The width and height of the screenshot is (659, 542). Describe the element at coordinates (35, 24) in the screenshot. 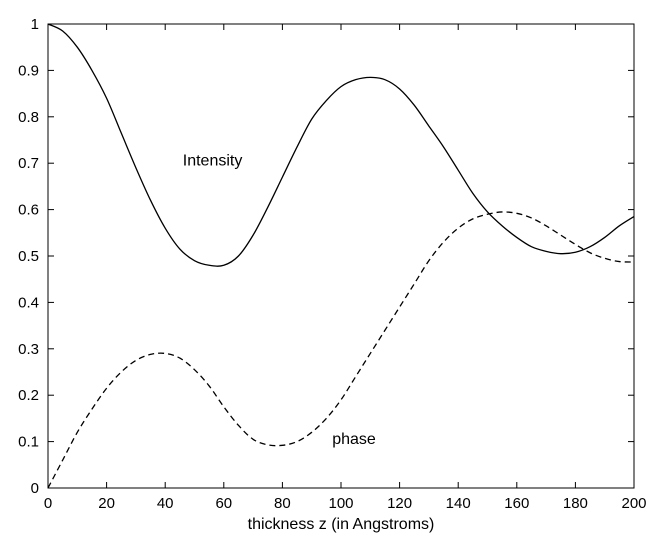

I see `y-tick-label: 1` at that location.